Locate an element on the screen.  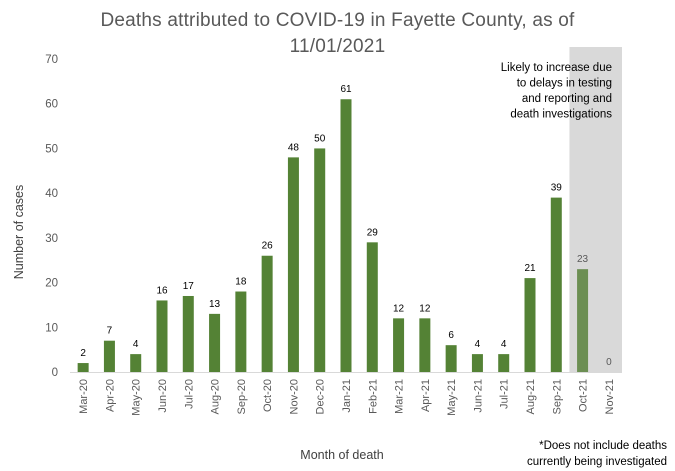
x-tick-label: Aug-21 is located at coordinates (531, 396).